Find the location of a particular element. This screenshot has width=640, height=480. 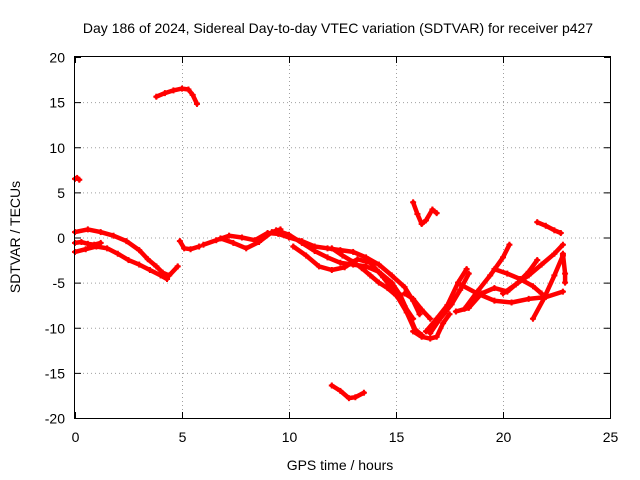

y-tick-label: -5 is located at coordinates (59, 283).